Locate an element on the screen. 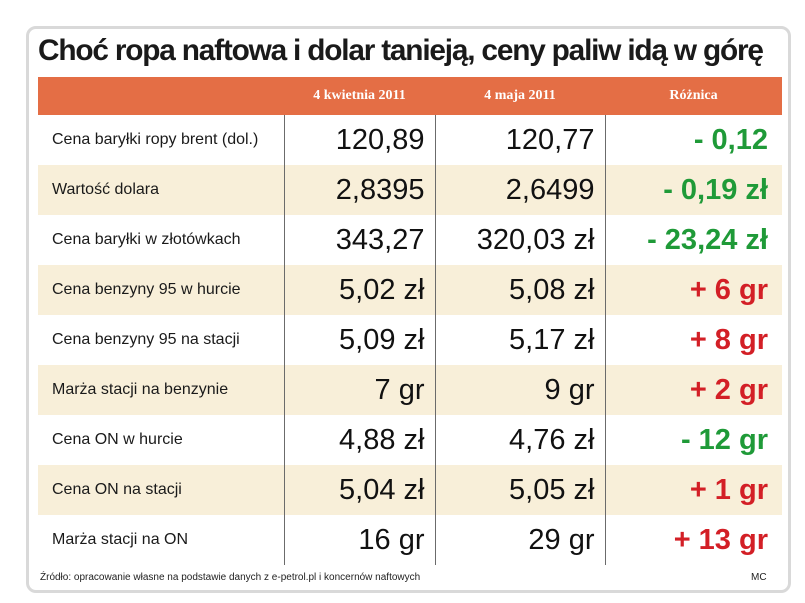 The width and height of the screenshot is (805, 603). table-row: Marża stacji na ON 16 gr 29 gr + 13 gr is located at coordinates (410, 540).